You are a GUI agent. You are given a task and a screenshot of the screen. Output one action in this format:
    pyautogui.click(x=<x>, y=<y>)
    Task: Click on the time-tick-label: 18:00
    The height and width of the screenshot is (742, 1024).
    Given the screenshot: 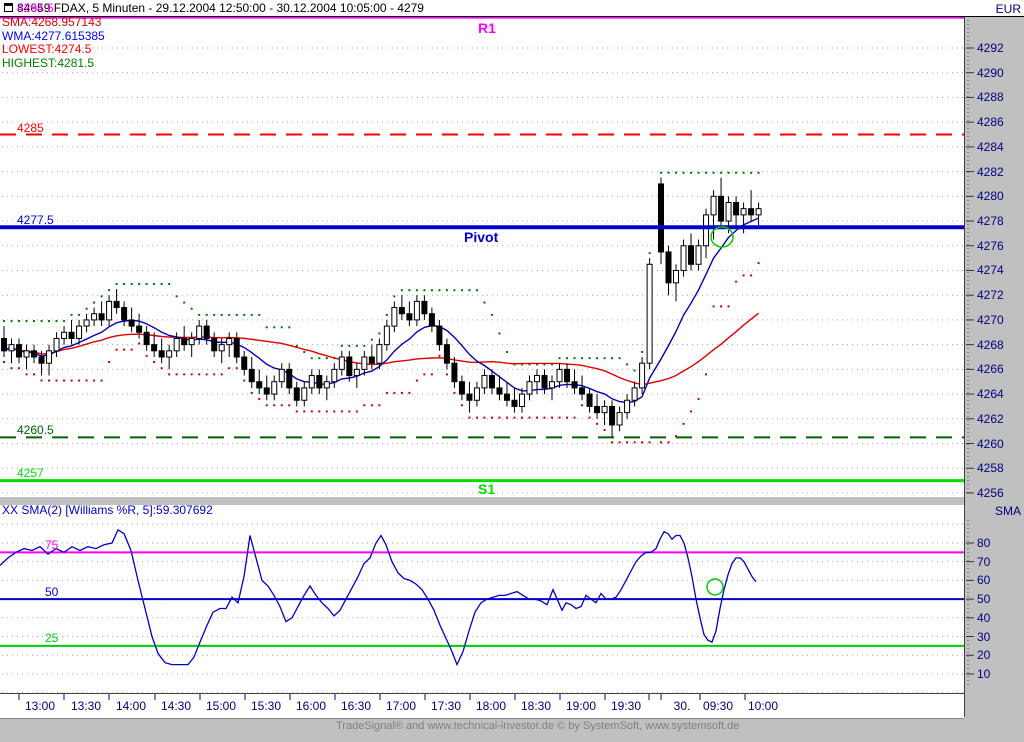 What is the action you would take?
    pyautogui.click(x=491, y=706)
    